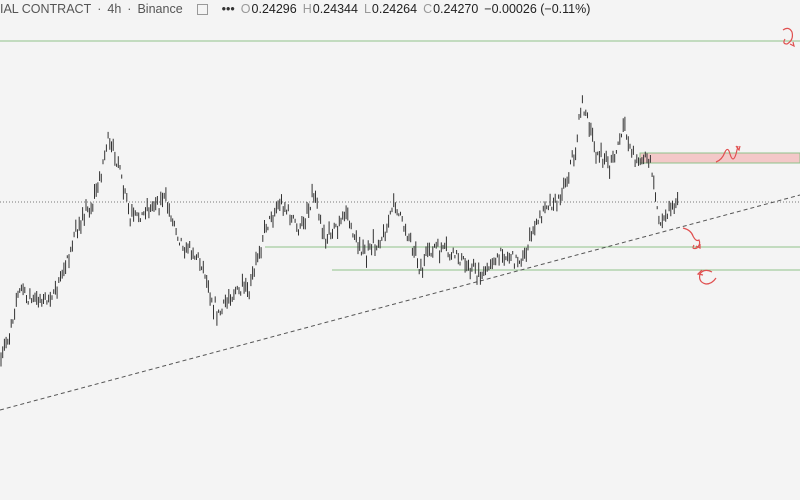 This screenshot has height=500, width=800. Describe the element at coordinates (428, 9) in the screenshot. I see `close-label: C` at that location.